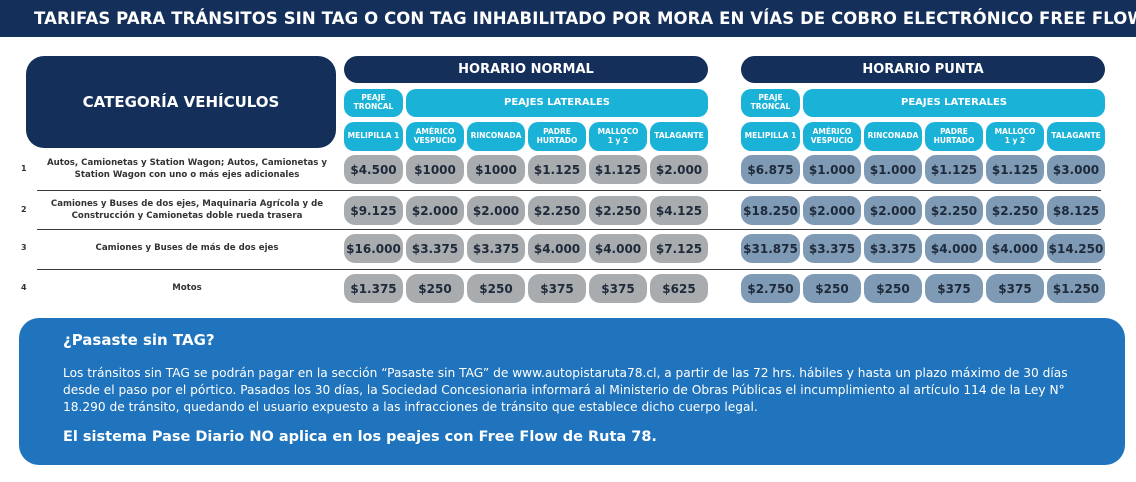 The image size is (1136, 482). What do you see at coordinates (24, 247) in the screenshot?
I see `row-number: 3` at bounding box center [24, 247].